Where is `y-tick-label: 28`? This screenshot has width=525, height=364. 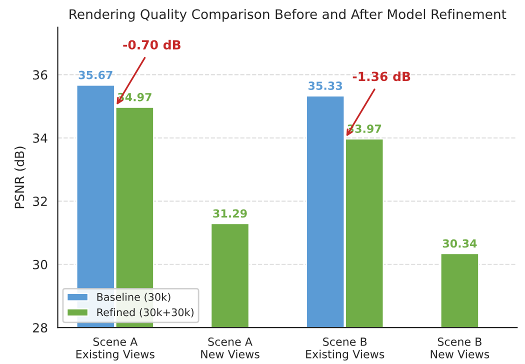
y-tick-label: 28 is located at coordinates (40, 328).